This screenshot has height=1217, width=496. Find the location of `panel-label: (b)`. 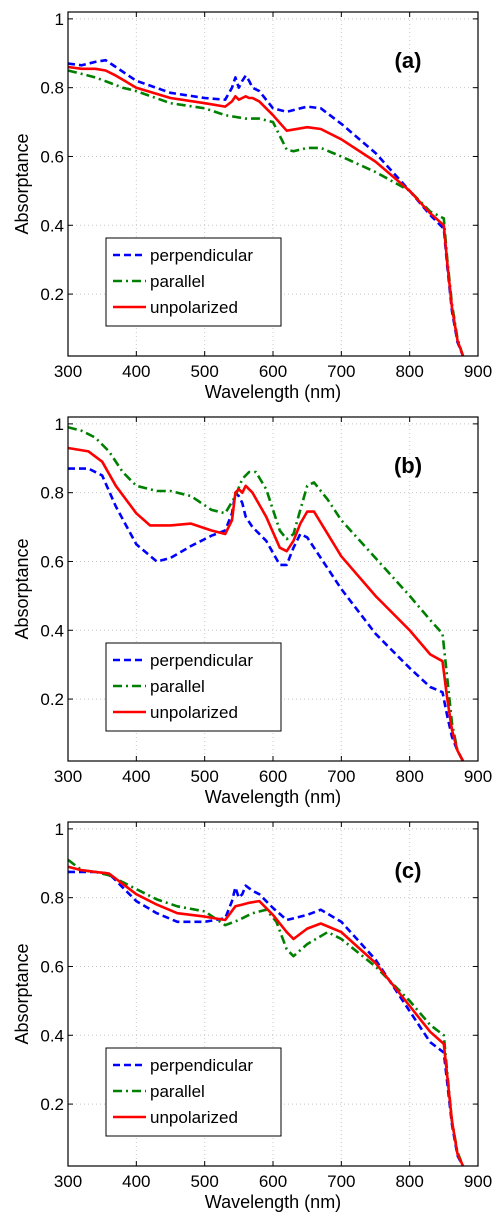

panel-label: (b) is located at coordinates (408, 465).